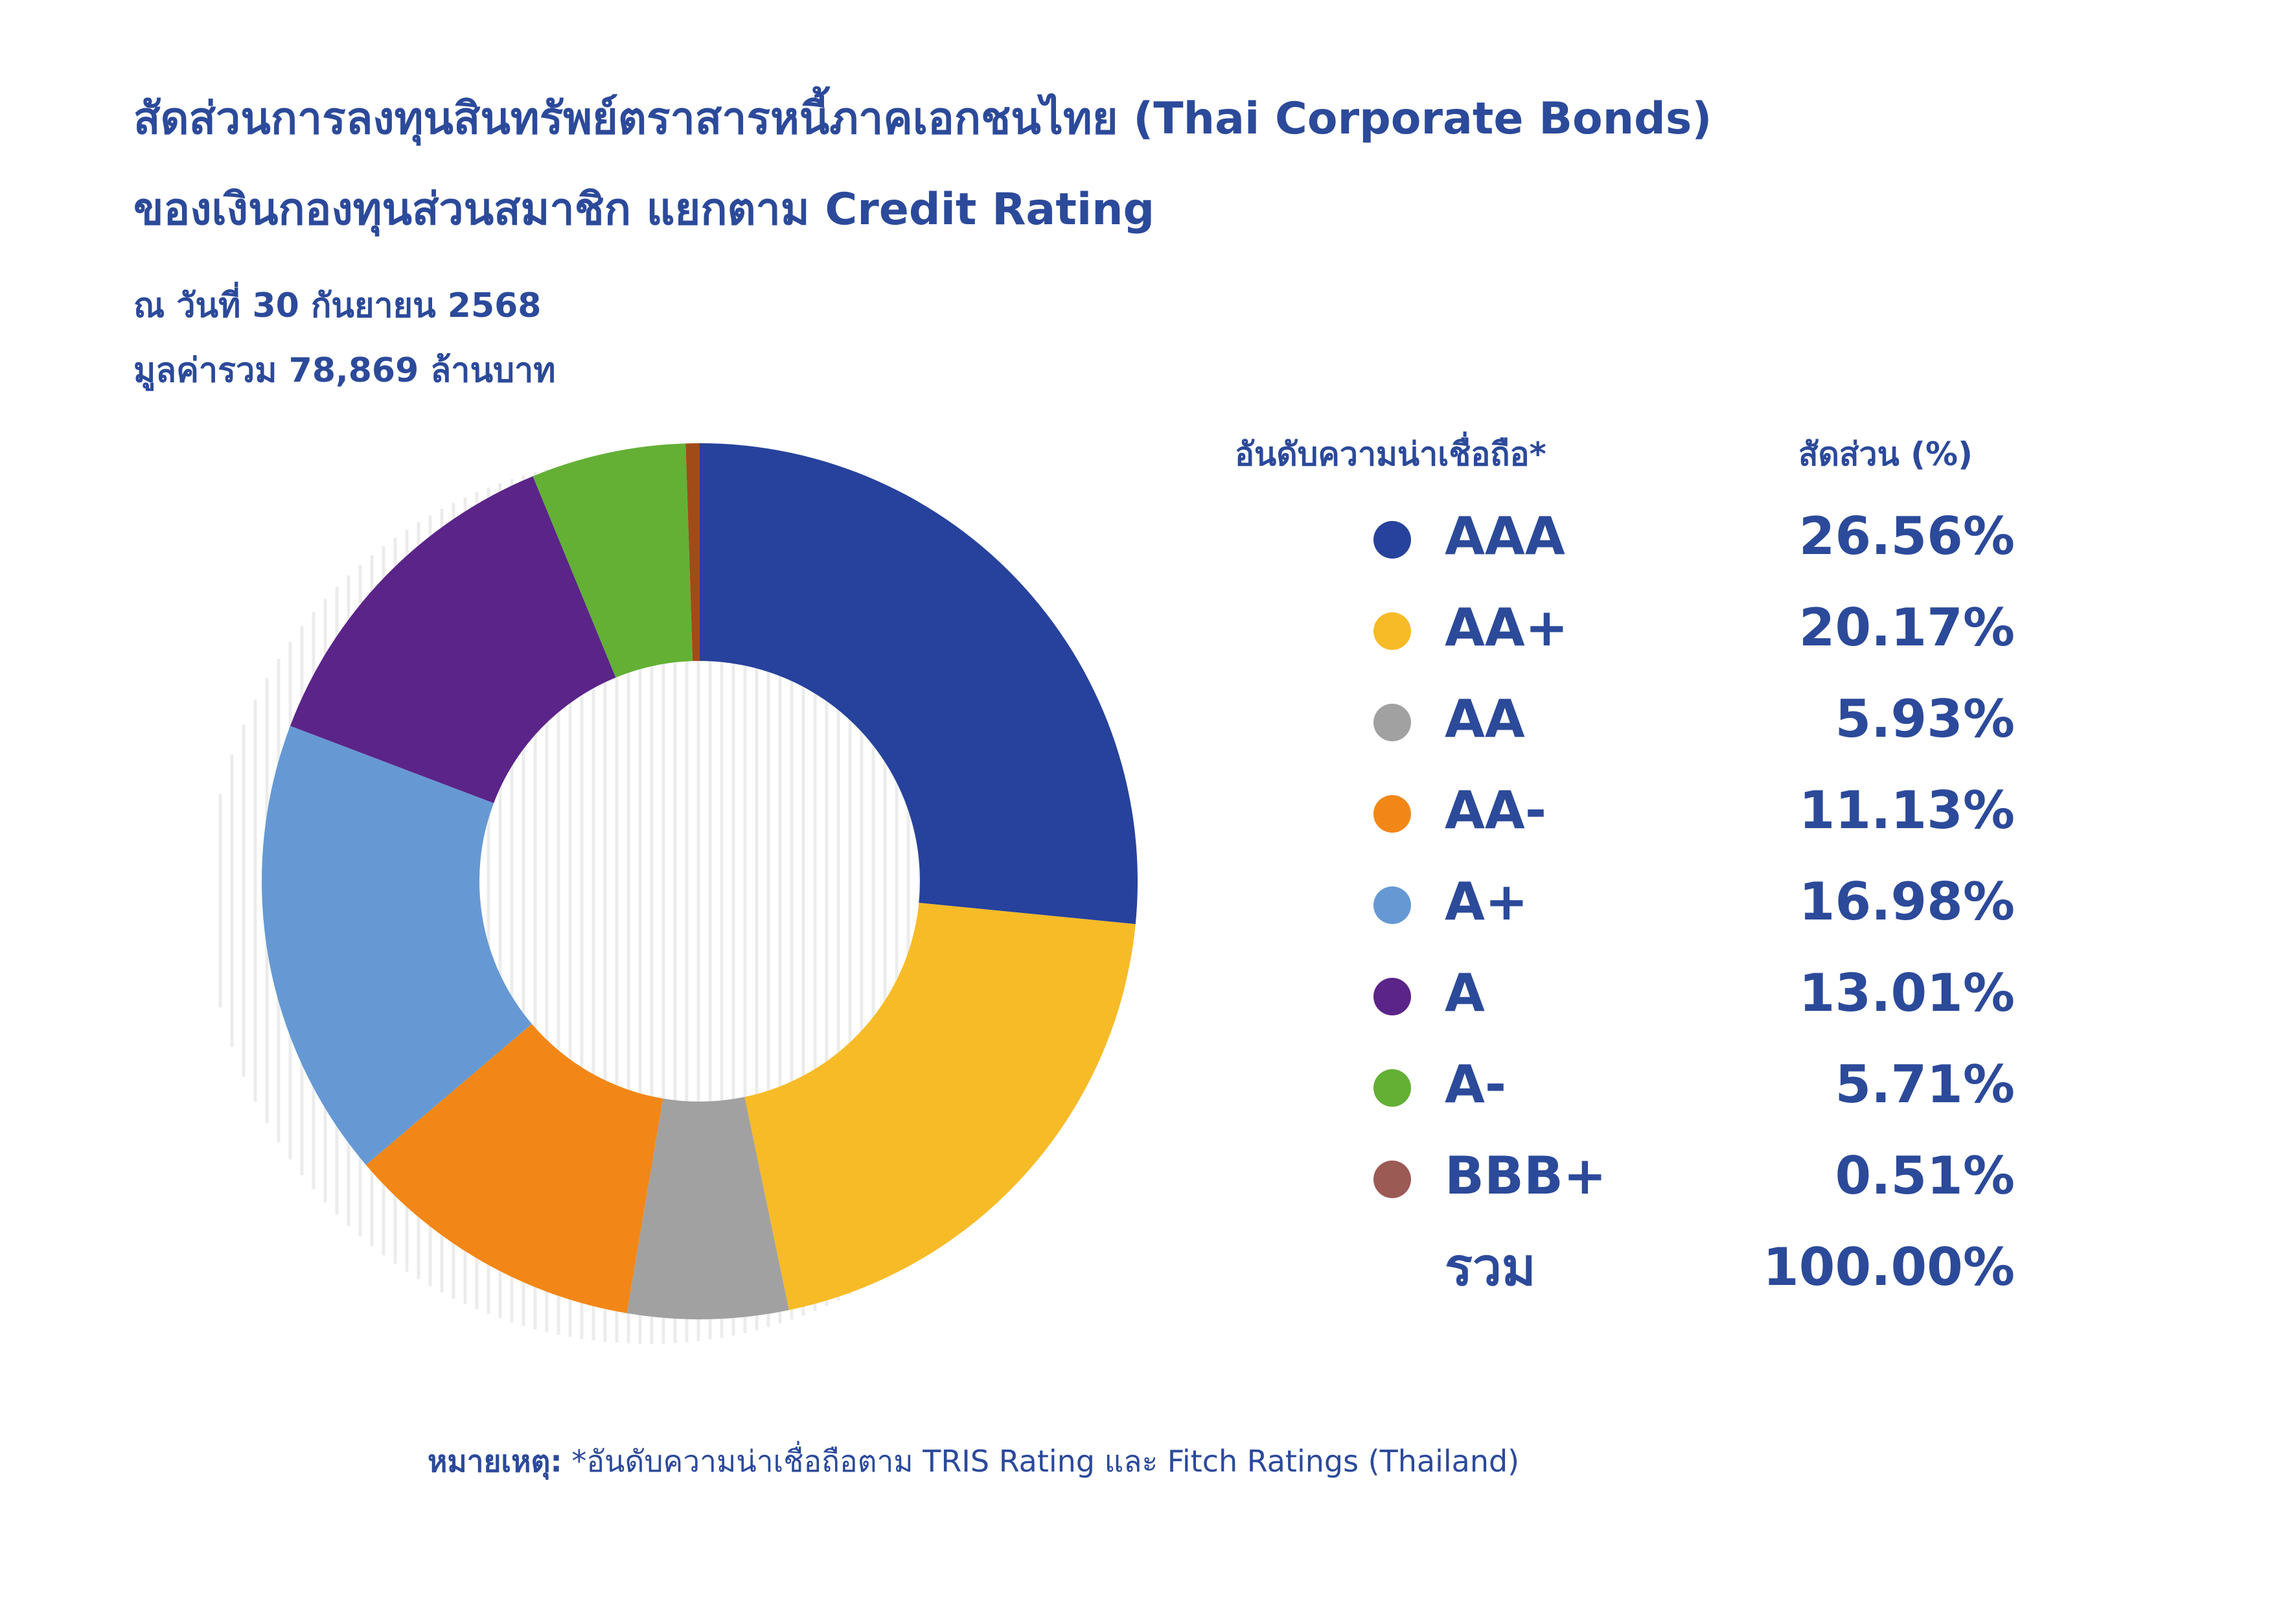  I want to click on legend-row: AAA 26.56%, so click(1691, 544).